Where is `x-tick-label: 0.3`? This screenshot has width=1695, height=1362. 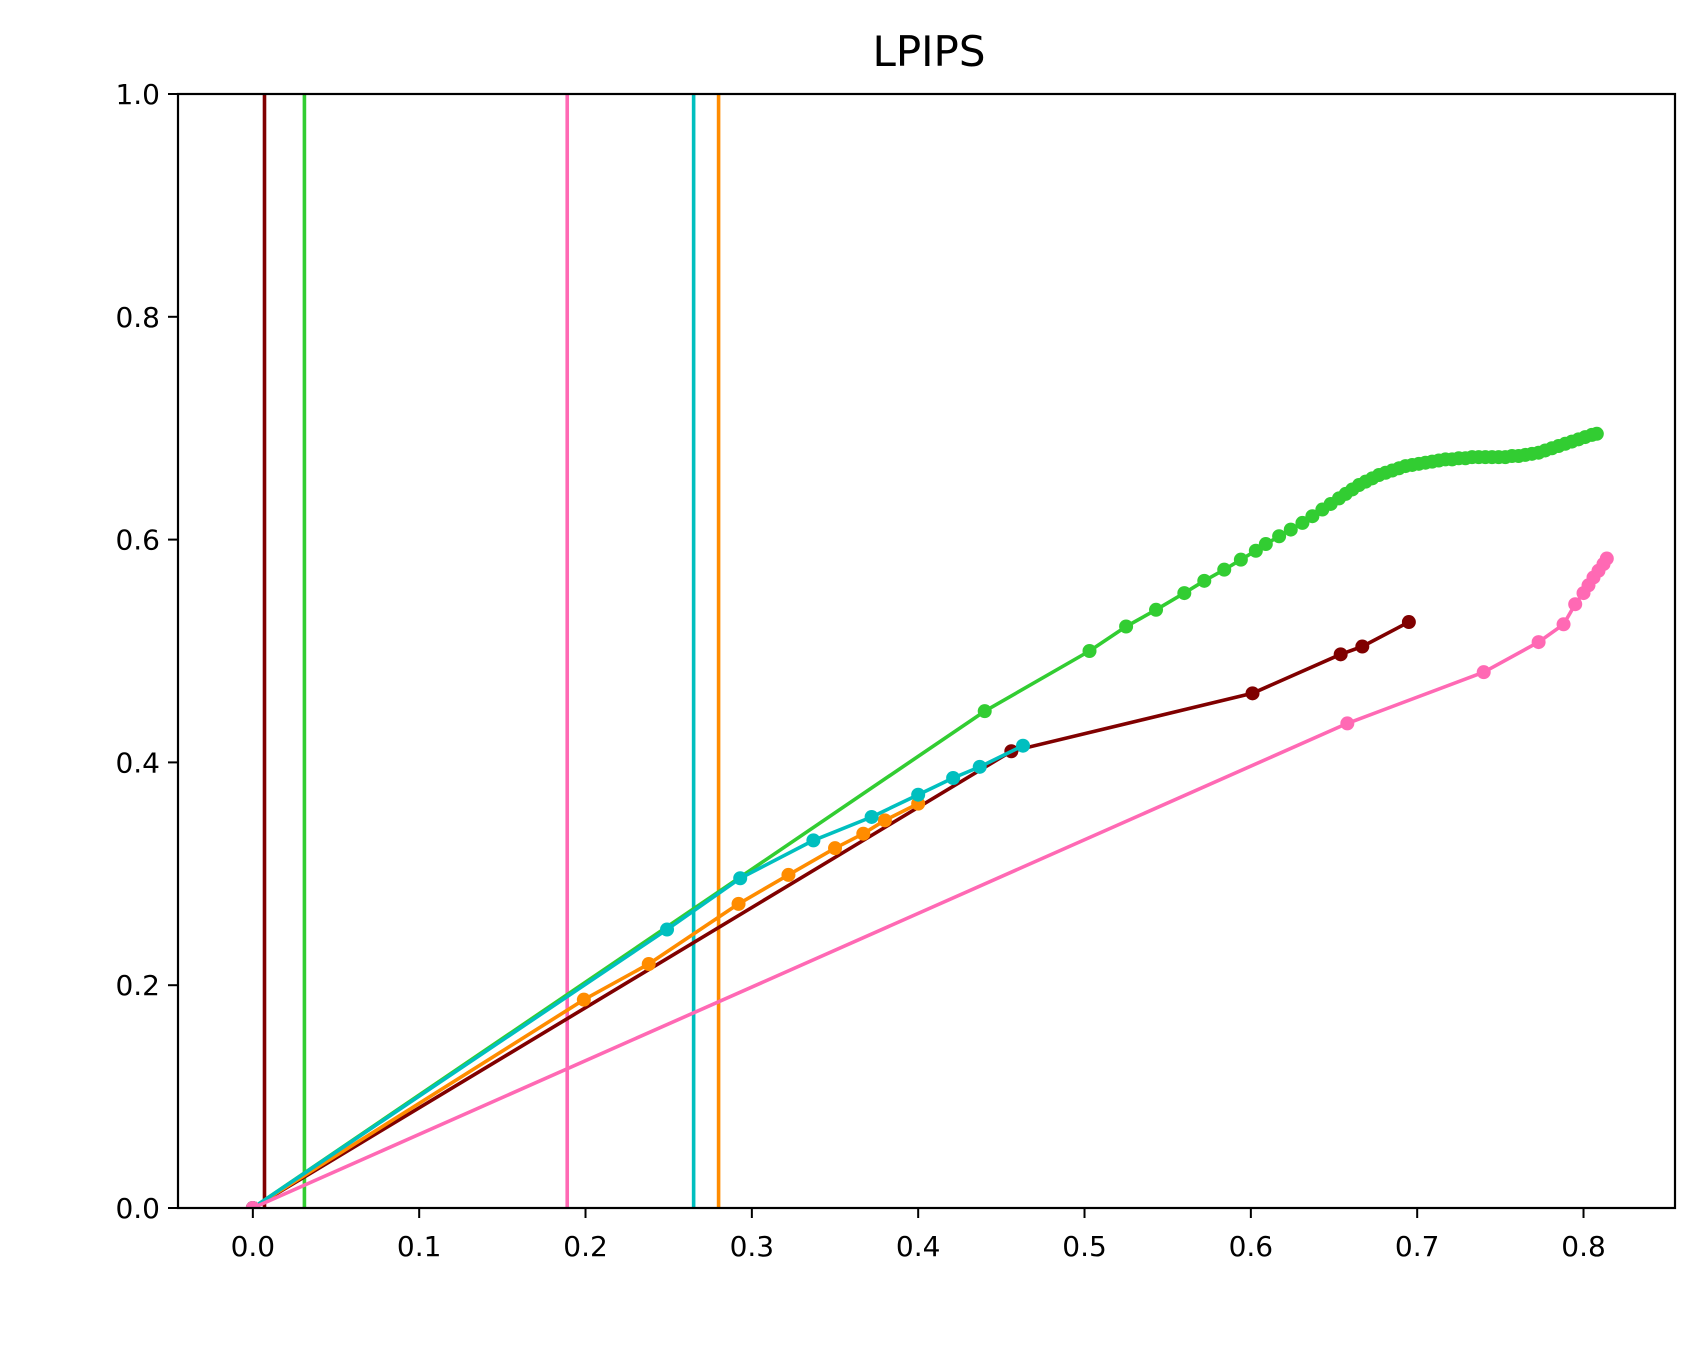 x-tick-label: 0.3 is located at coordinates (752, 1246).